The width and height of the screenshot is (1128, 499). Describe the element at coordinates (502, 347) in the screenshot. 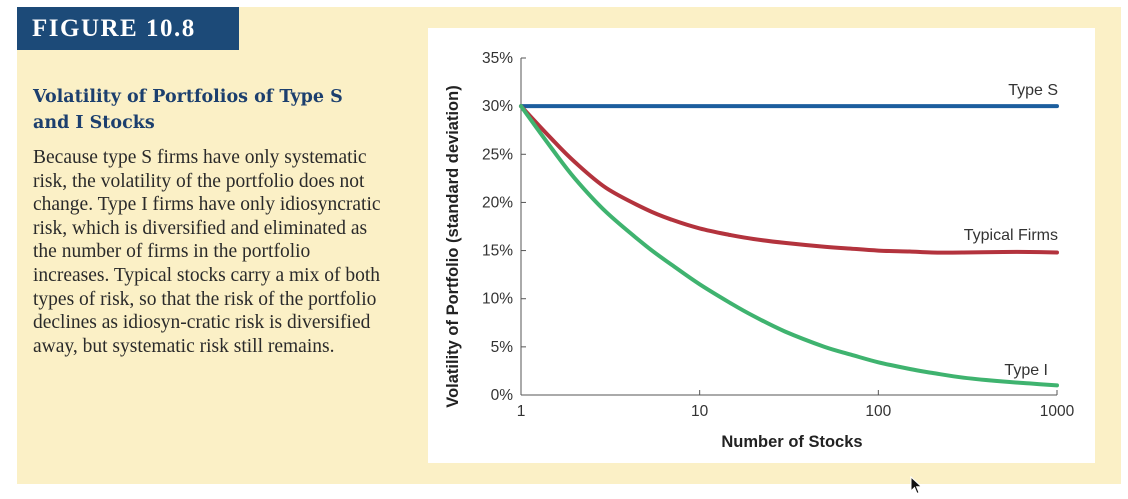

I see `y-tick-label: 5%` at that location.